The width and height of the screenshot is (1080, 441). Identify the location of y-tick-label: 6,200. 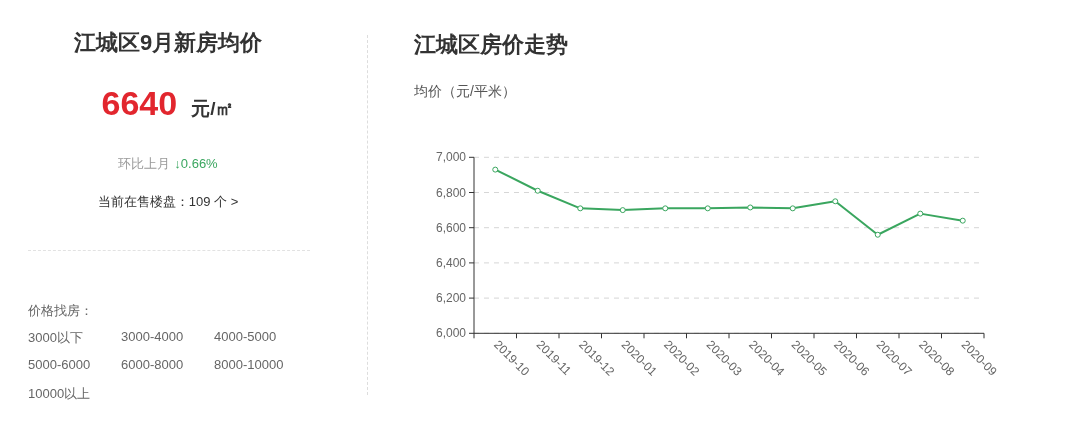
(451, 298).